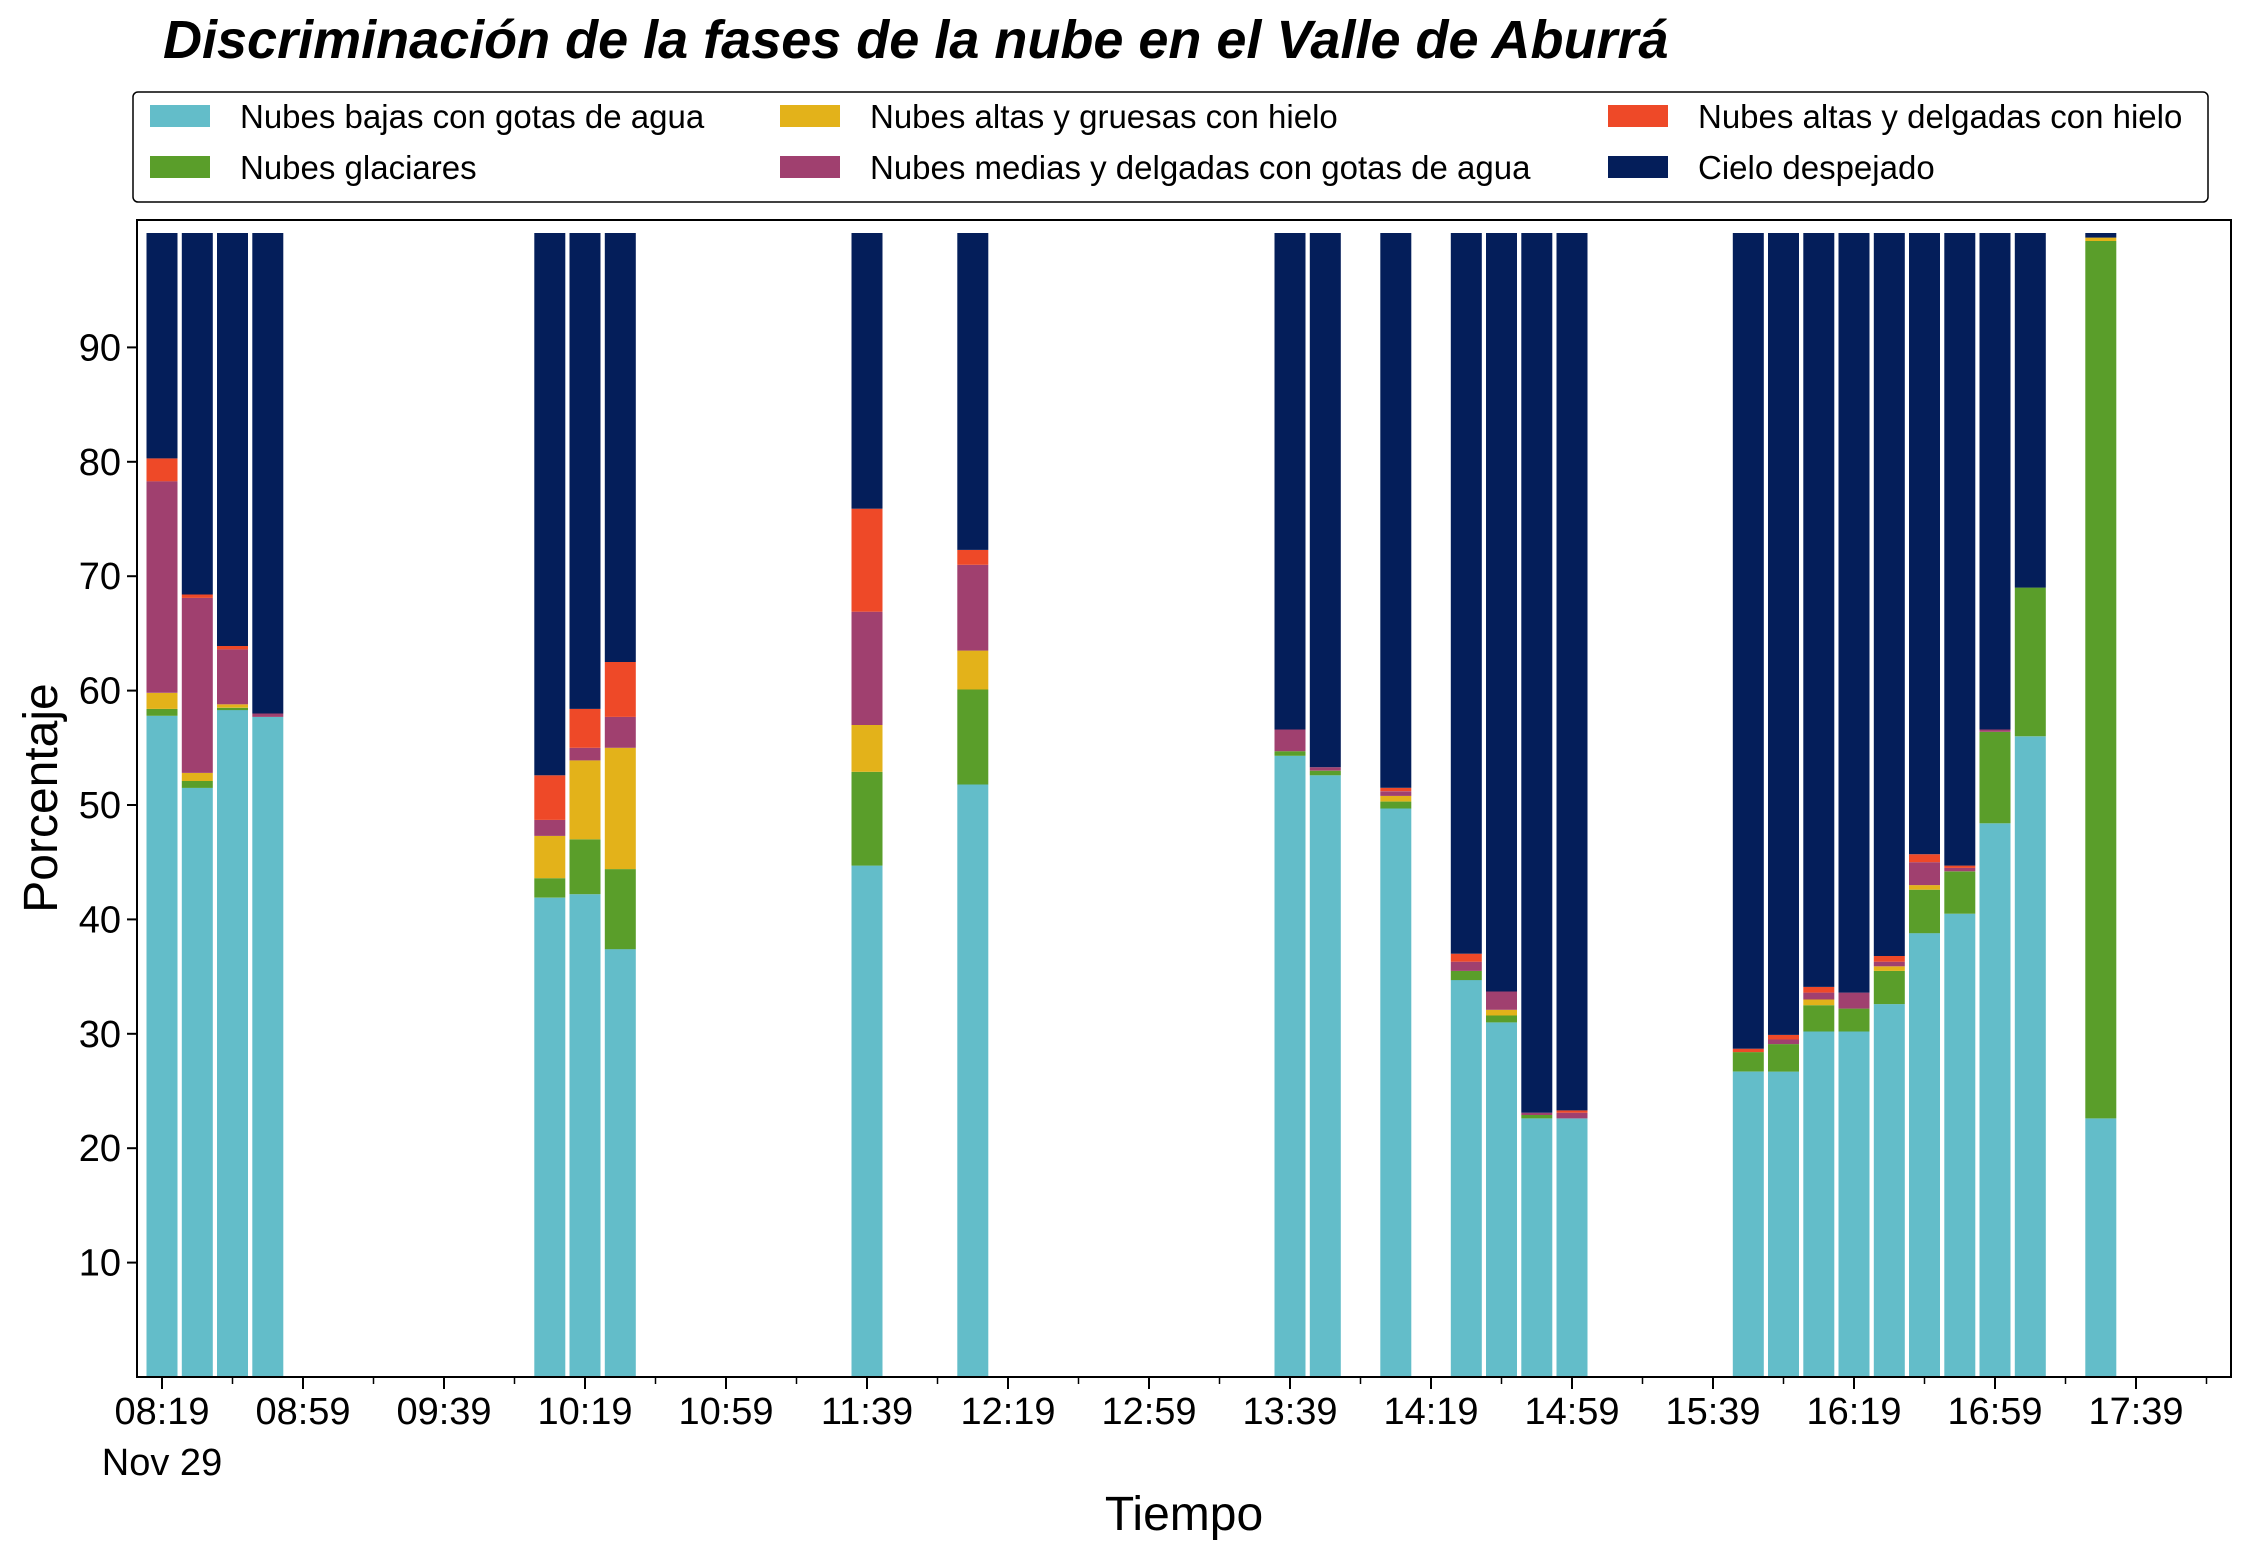  What do you see at coordinates (1430, 1412) in the screenshot?
I see `x-tick-label: 14:19` at bounding box center [1430, 1412].